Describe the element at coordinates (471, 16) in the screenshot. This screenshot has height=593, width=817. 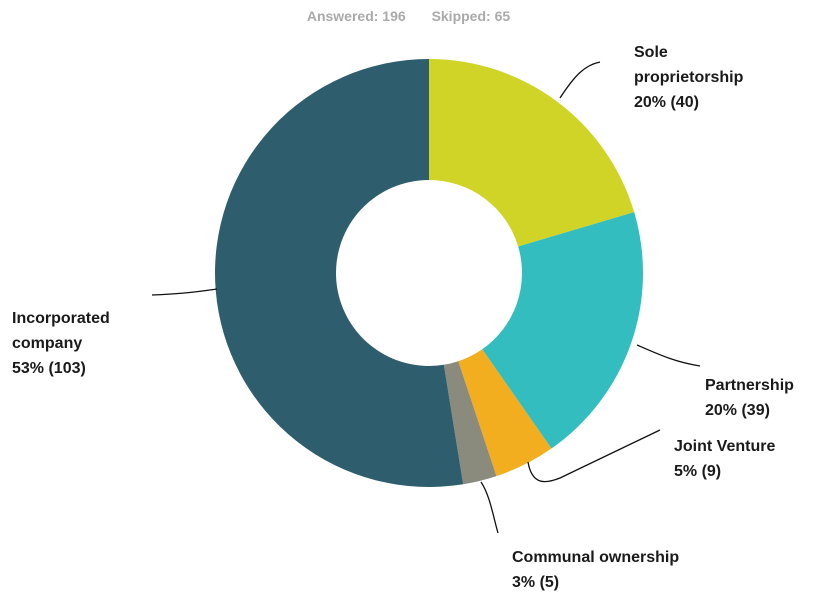
I see `skipped-count: Skipped: 65` at that location.